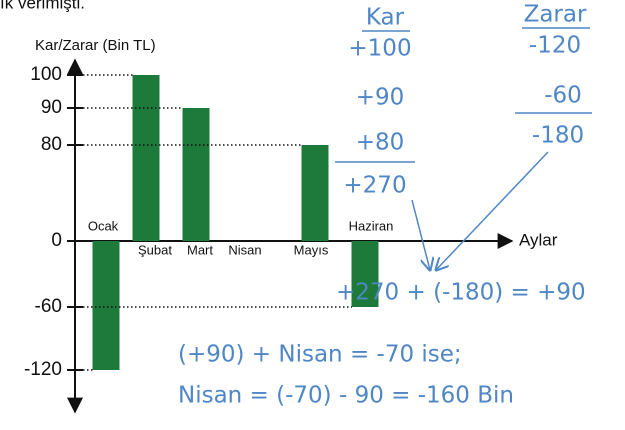 This screenshot has height=430, width=625. I want to click on x-tick-label: Mayıs, so click(311, 249).